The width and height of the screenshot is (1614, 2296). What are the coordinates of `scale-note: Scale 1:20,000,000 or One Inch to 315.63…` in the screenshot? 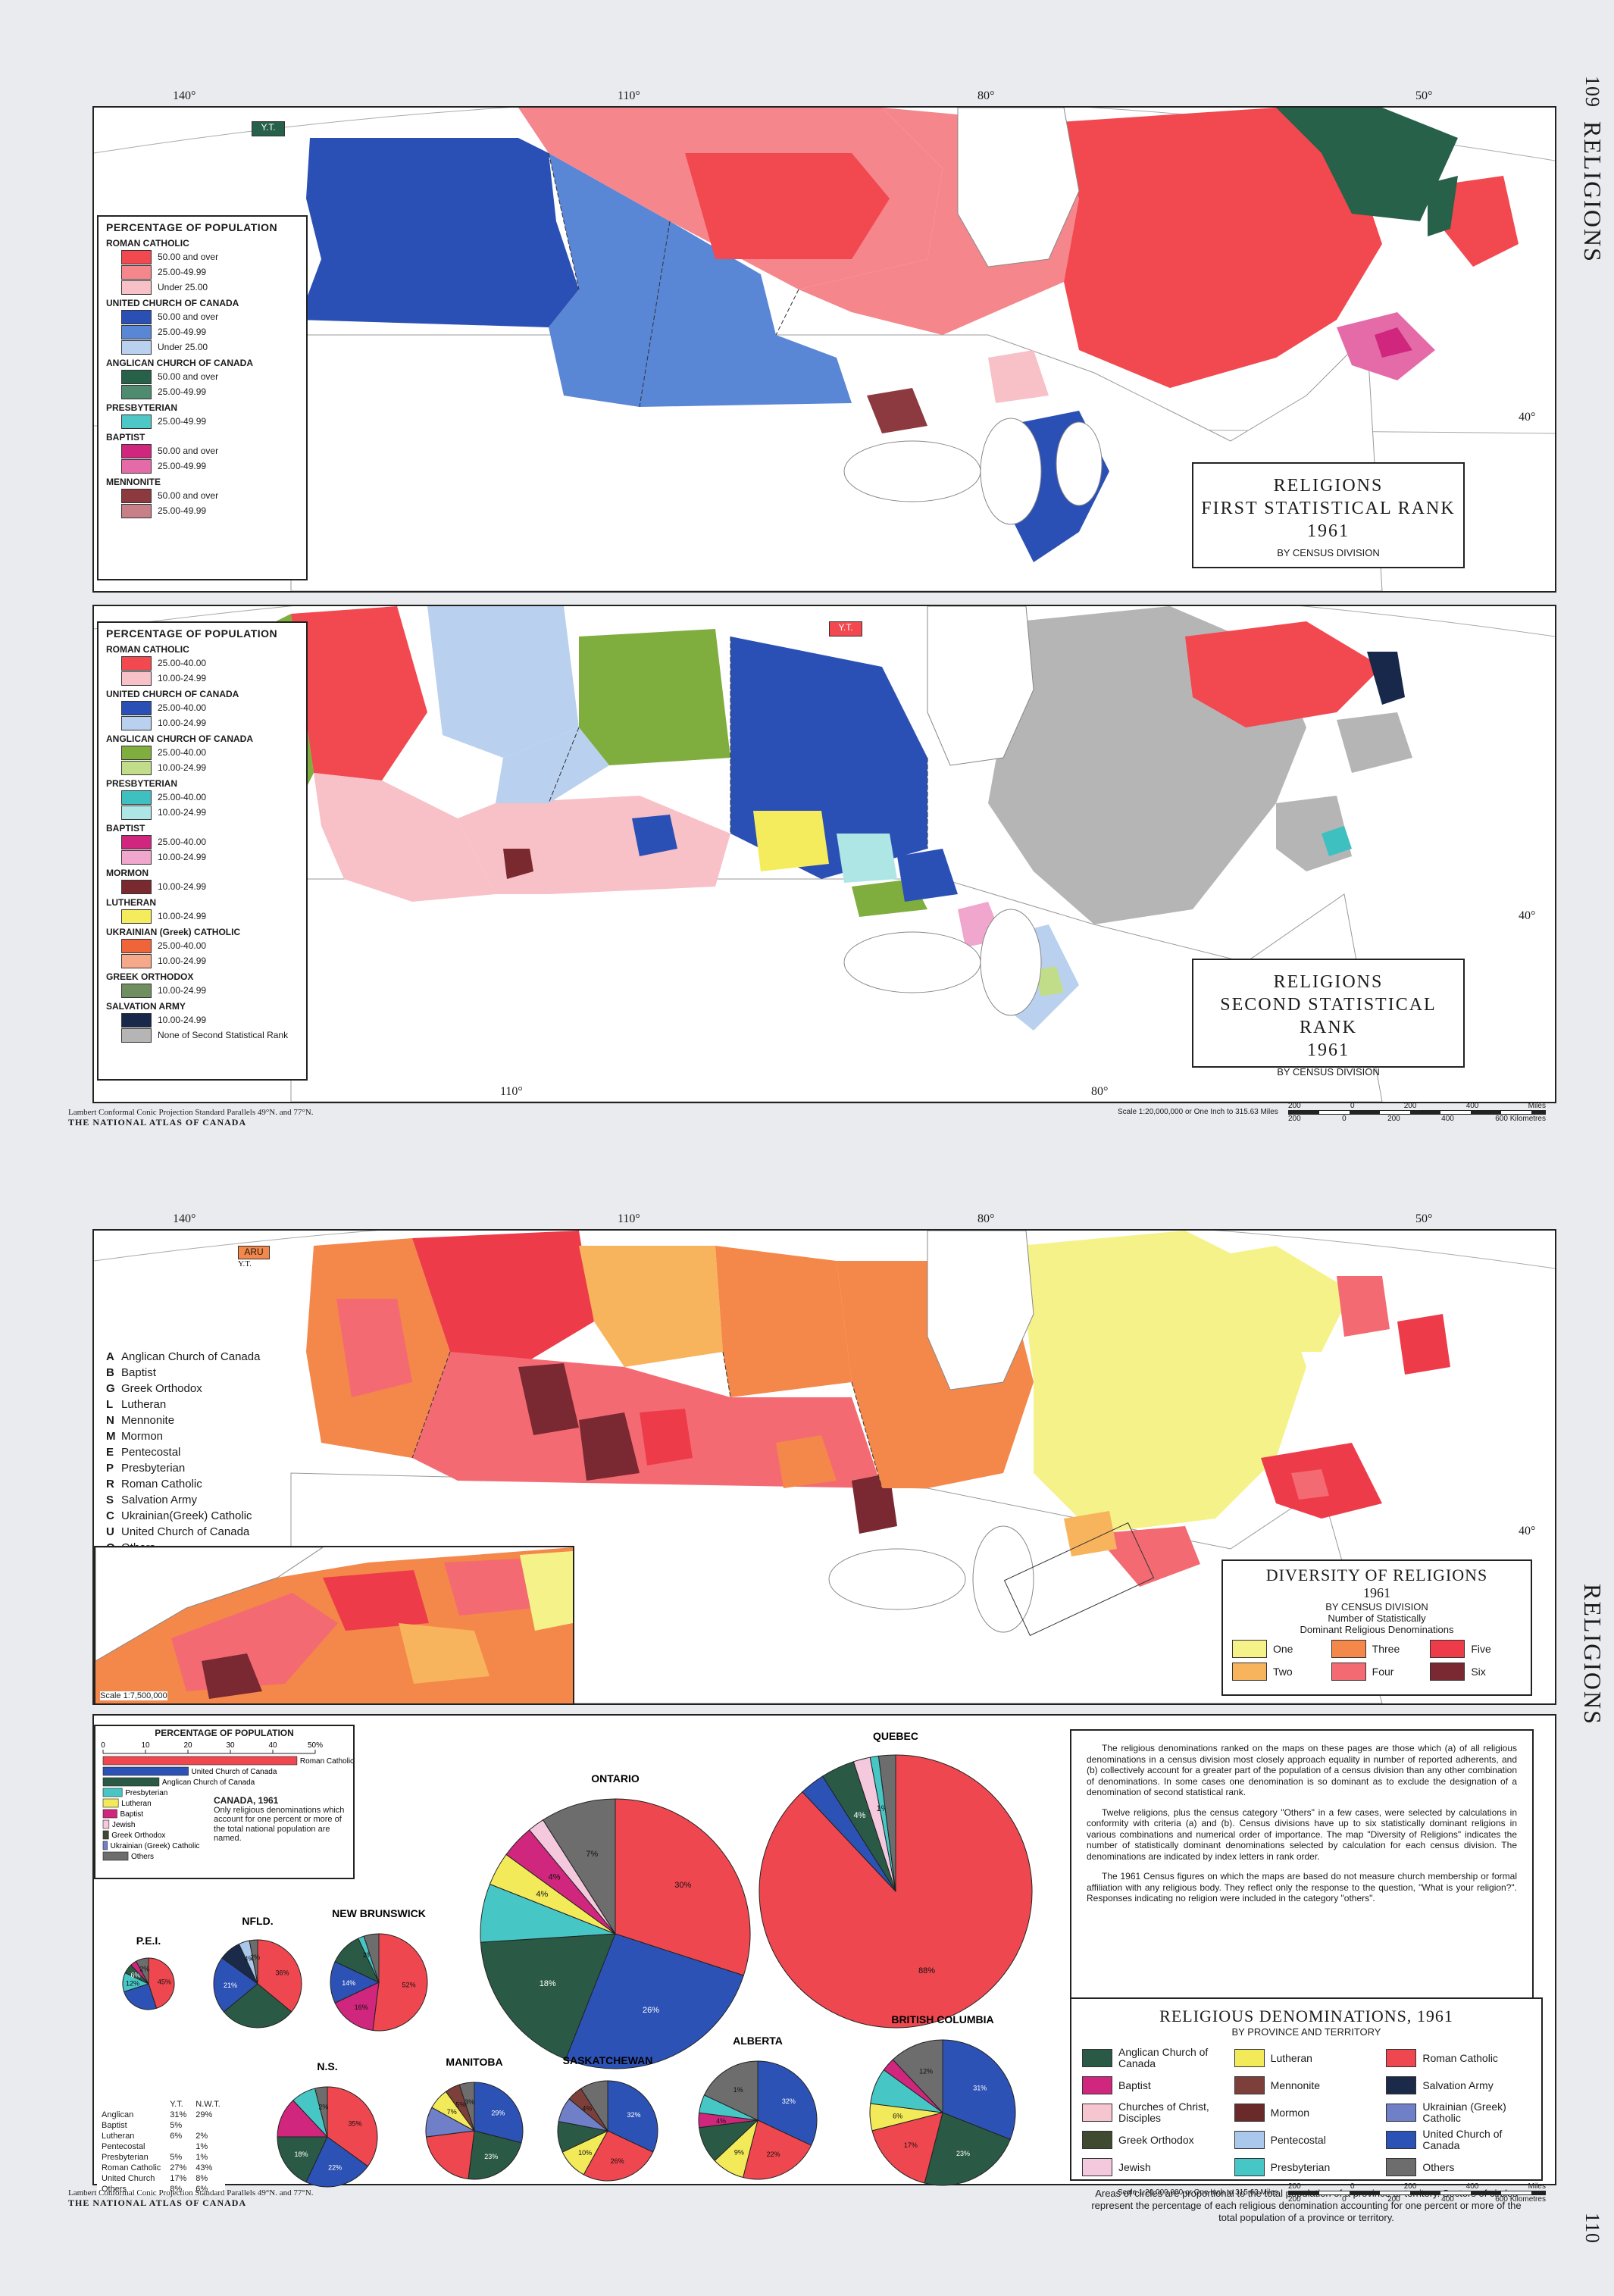 It's located at (1198, 1112).